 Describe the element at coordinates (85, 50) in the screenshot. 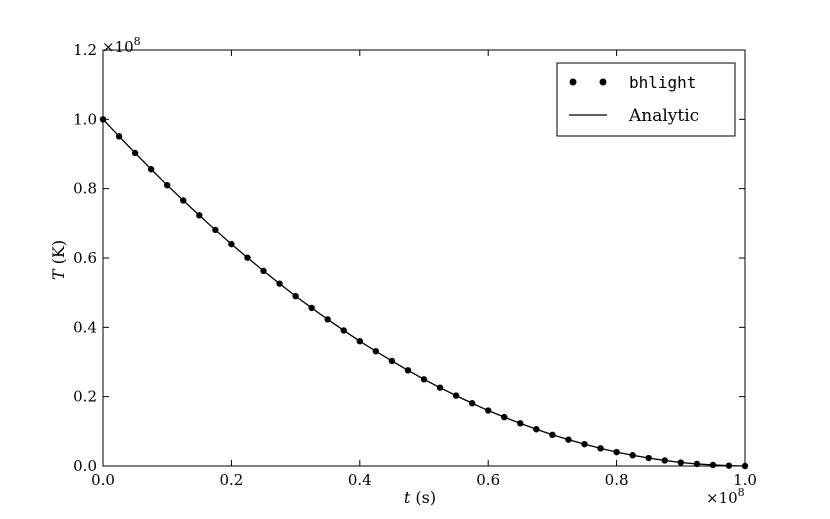

I see `y-tick-label: 1.2` at that location.